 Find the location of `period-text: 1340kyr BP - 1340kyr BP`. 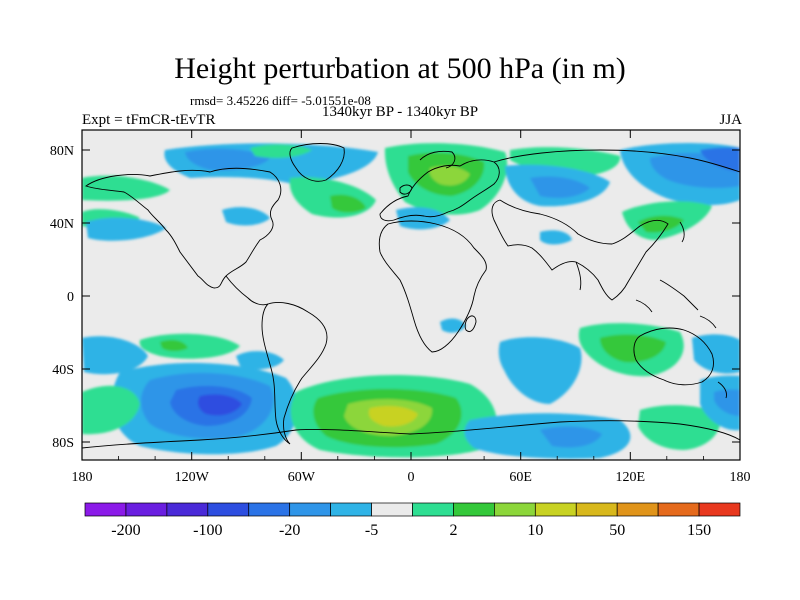

period-text: 1340kyr BP - 1340kyr BP is located at coordinates (400, 112).